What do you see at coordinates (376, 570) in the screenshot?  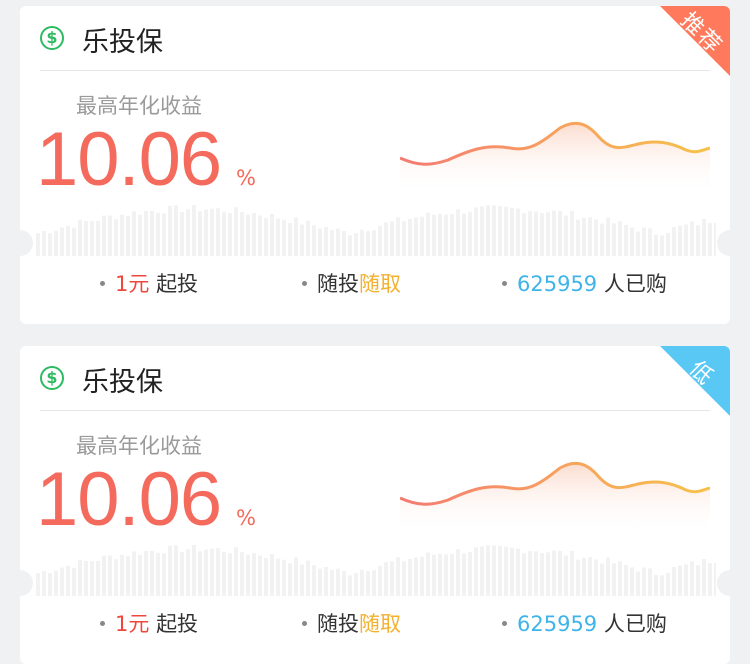 I see `decorative-bars` at bounding box center [376, 570].